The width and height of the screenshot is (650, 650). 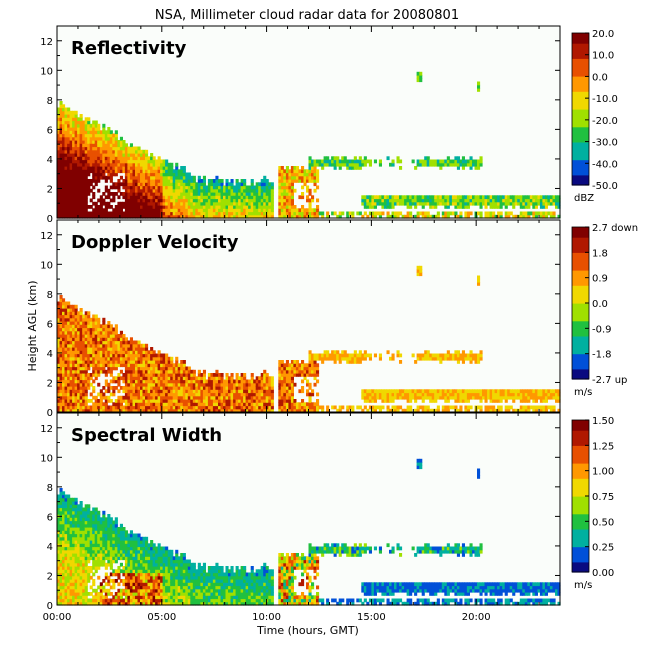 What do you see at coordinates (50, 324) in the screenshot?
I see `y-tick-label: 6` at bounding box center [50, 324].